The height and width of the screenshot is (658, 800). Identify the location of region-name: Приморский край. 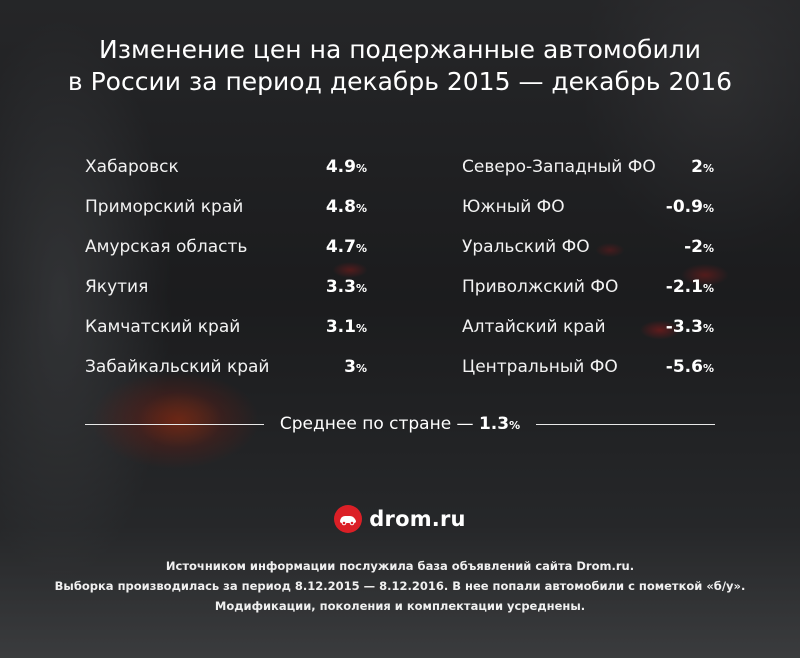
(164, 207).